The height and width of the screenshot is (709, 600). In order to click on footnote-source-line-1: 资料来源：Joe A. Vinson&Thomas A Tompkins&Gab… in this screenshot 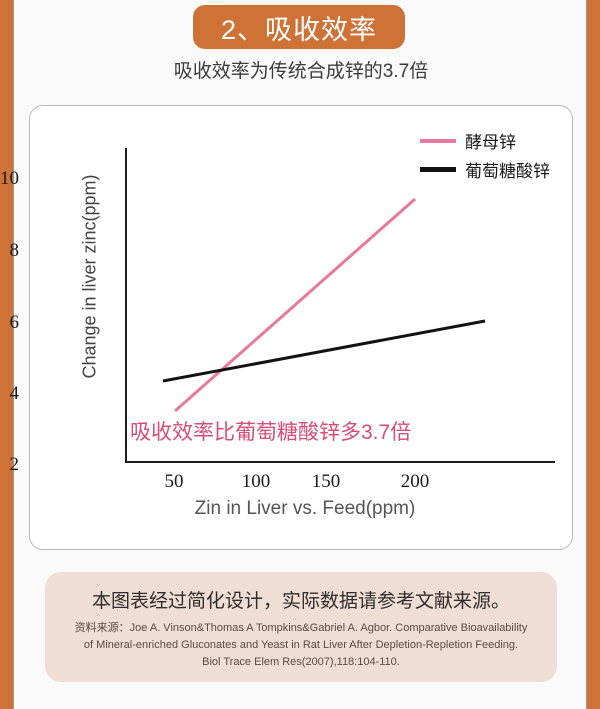, I will do `click(301, 628)`.